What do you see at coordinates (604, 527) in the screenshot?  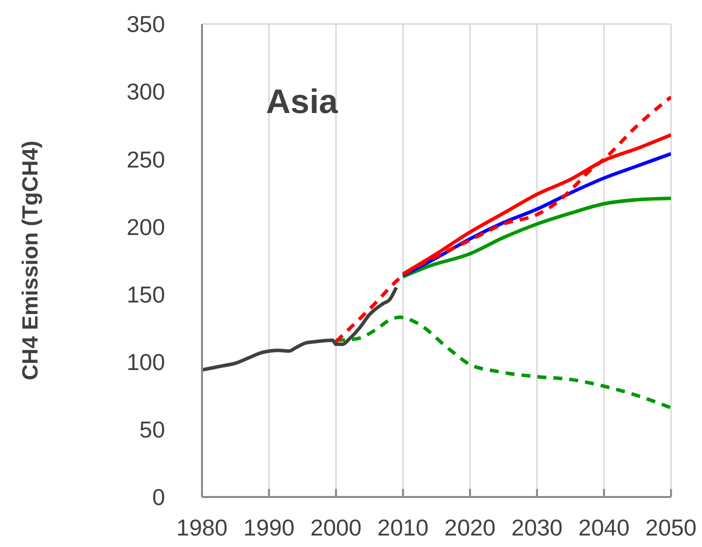 I see `x-tick-label: 2040` at bounding box center [604, 527].